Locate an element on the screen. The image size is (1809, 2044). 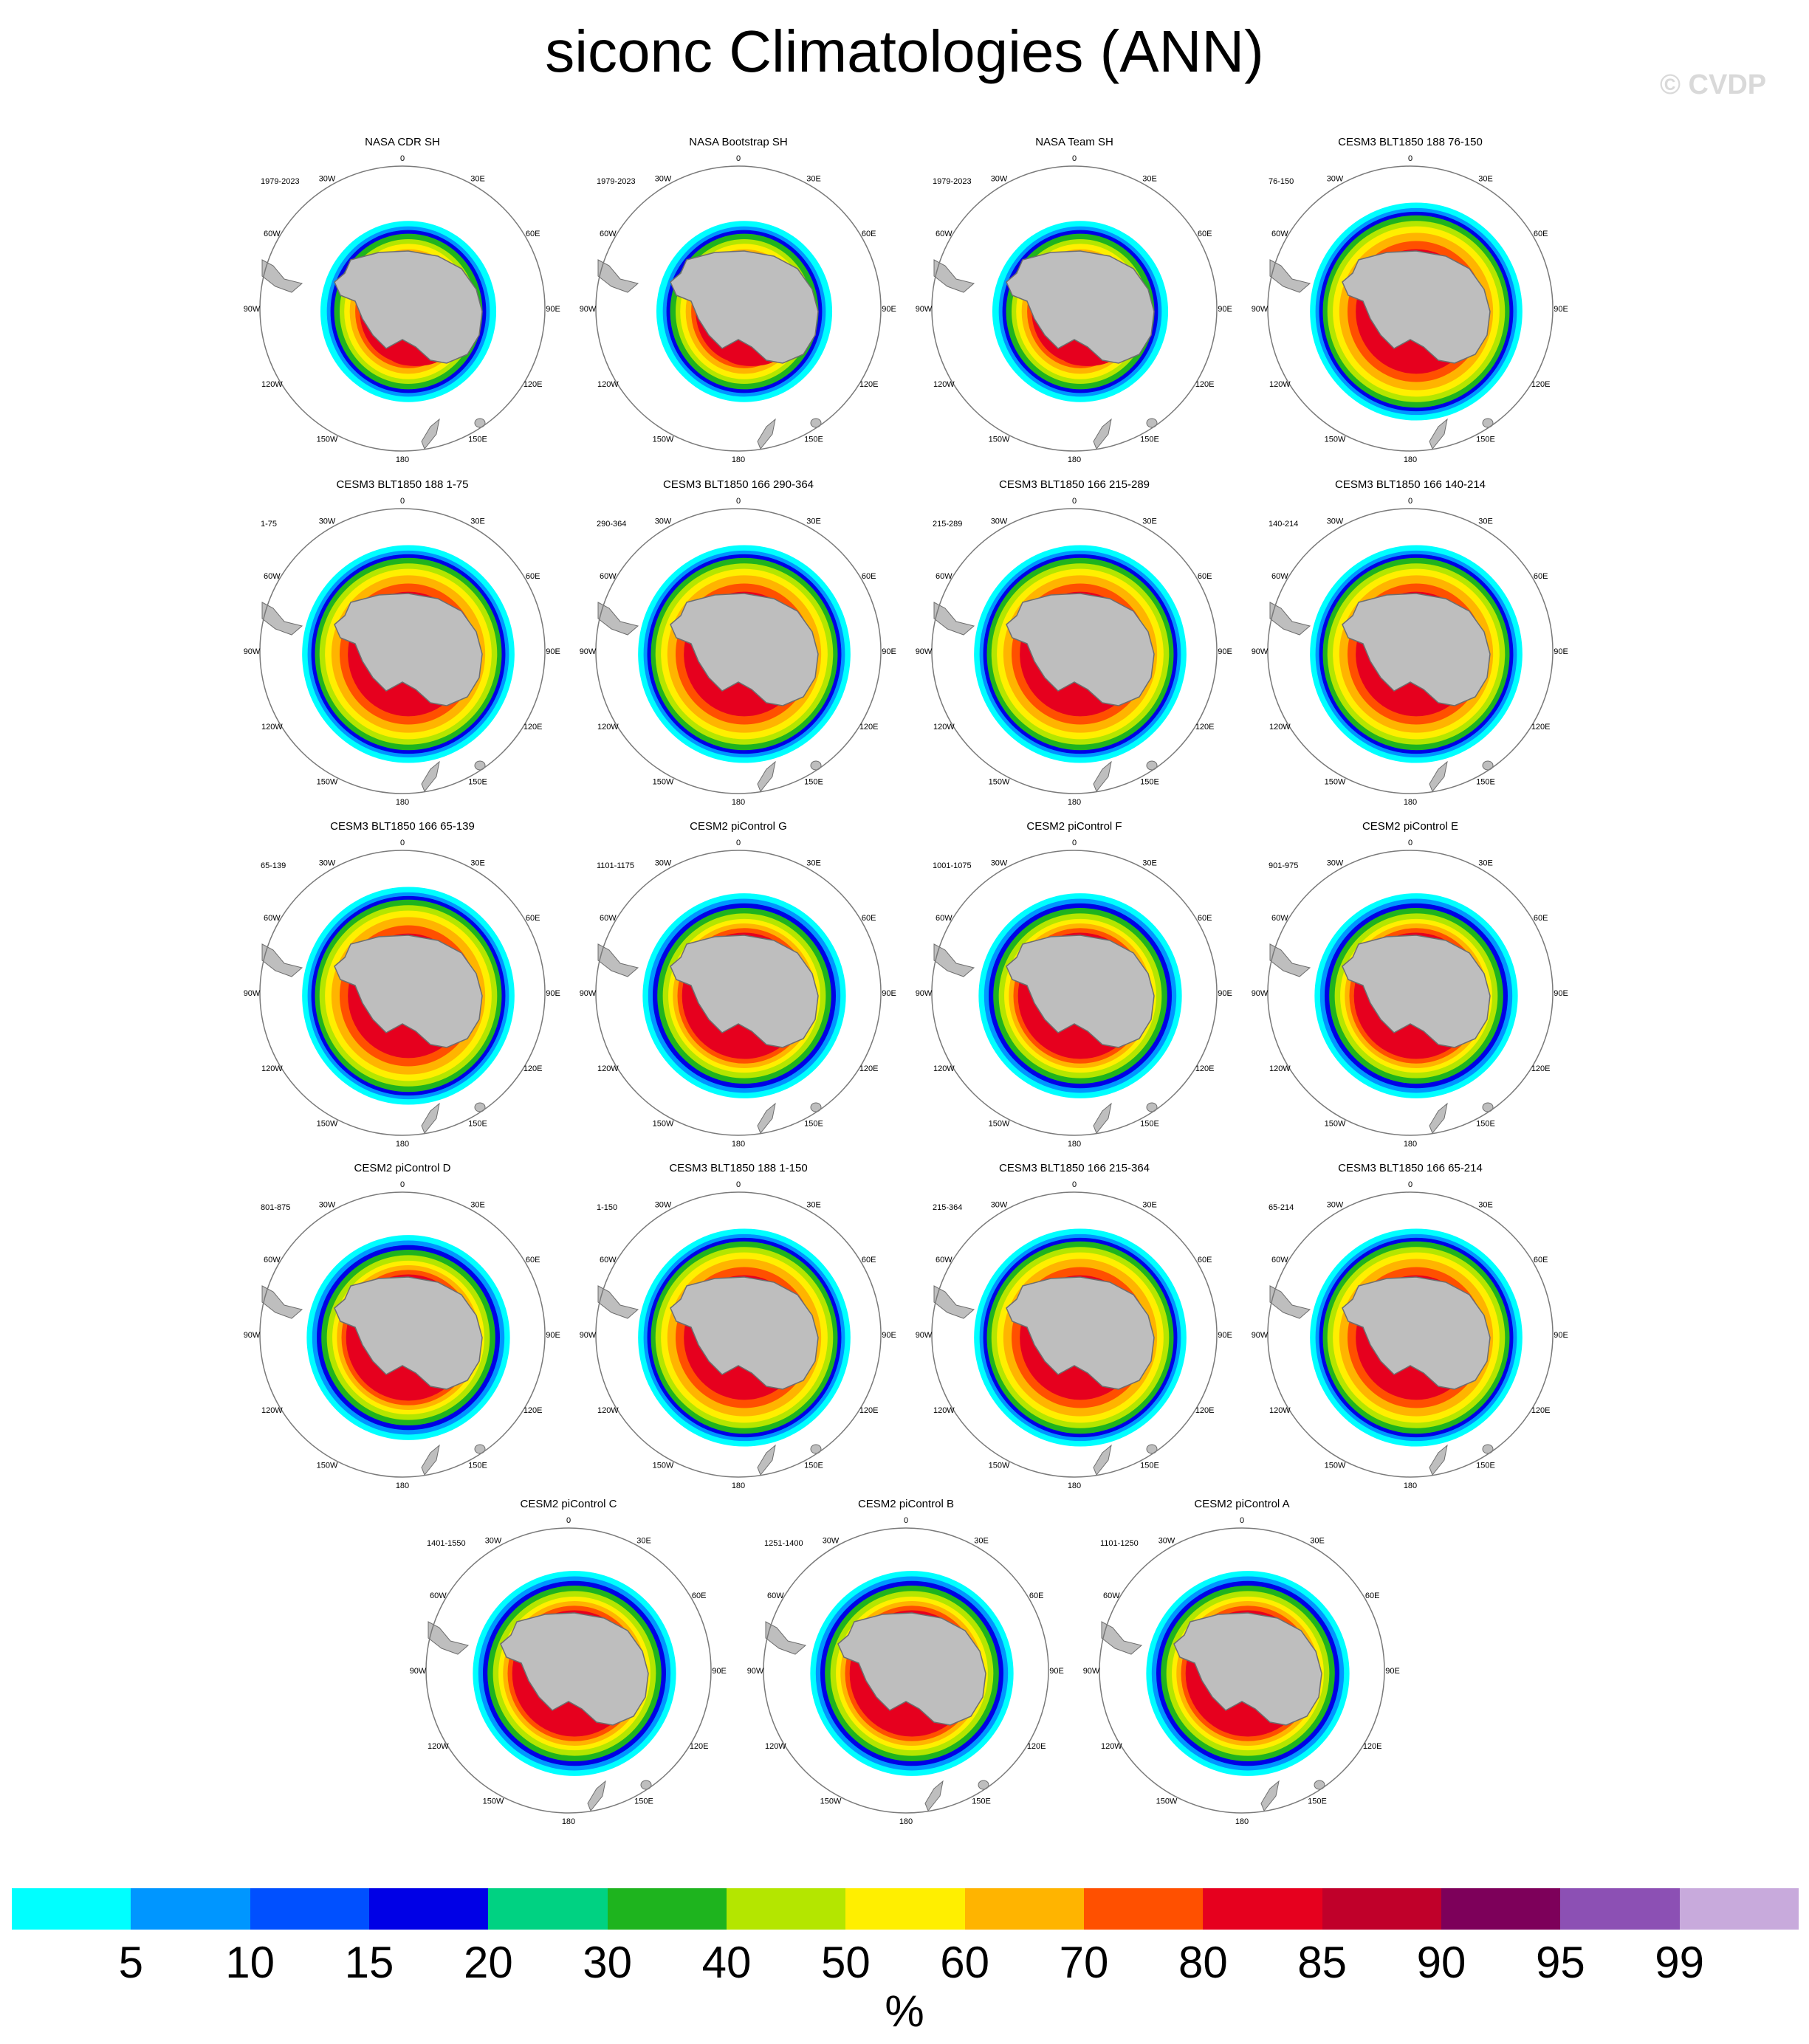
panel-title: CESM2 piControl D is located at coordinates (402, 1168).